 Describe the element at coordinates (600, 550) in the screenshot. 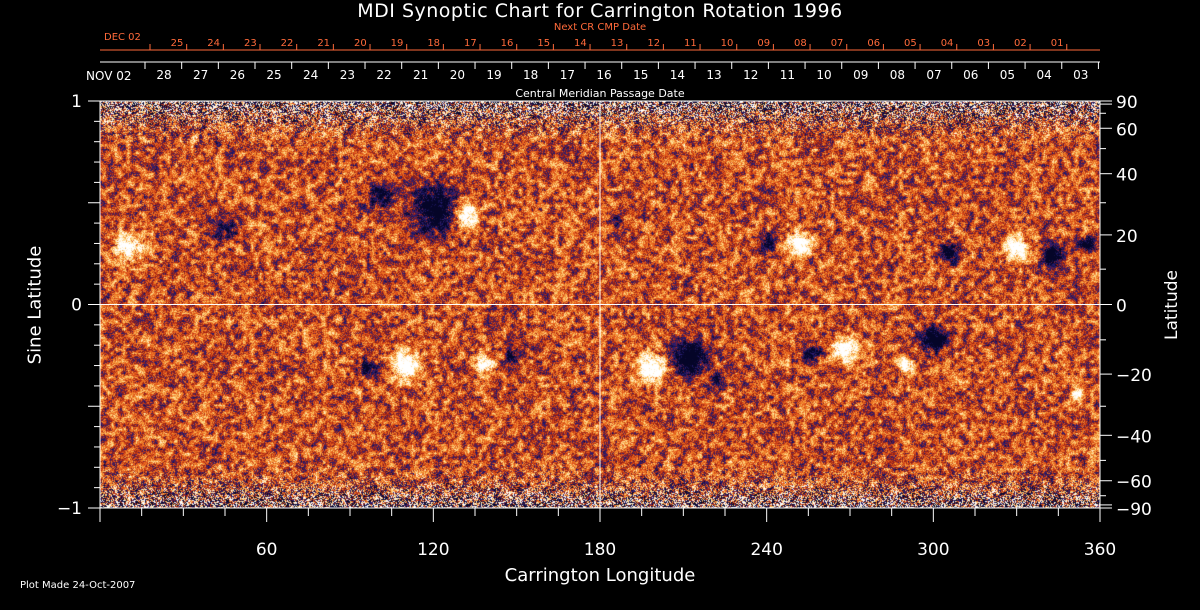

I see `x-tick-label: 180` at that location.